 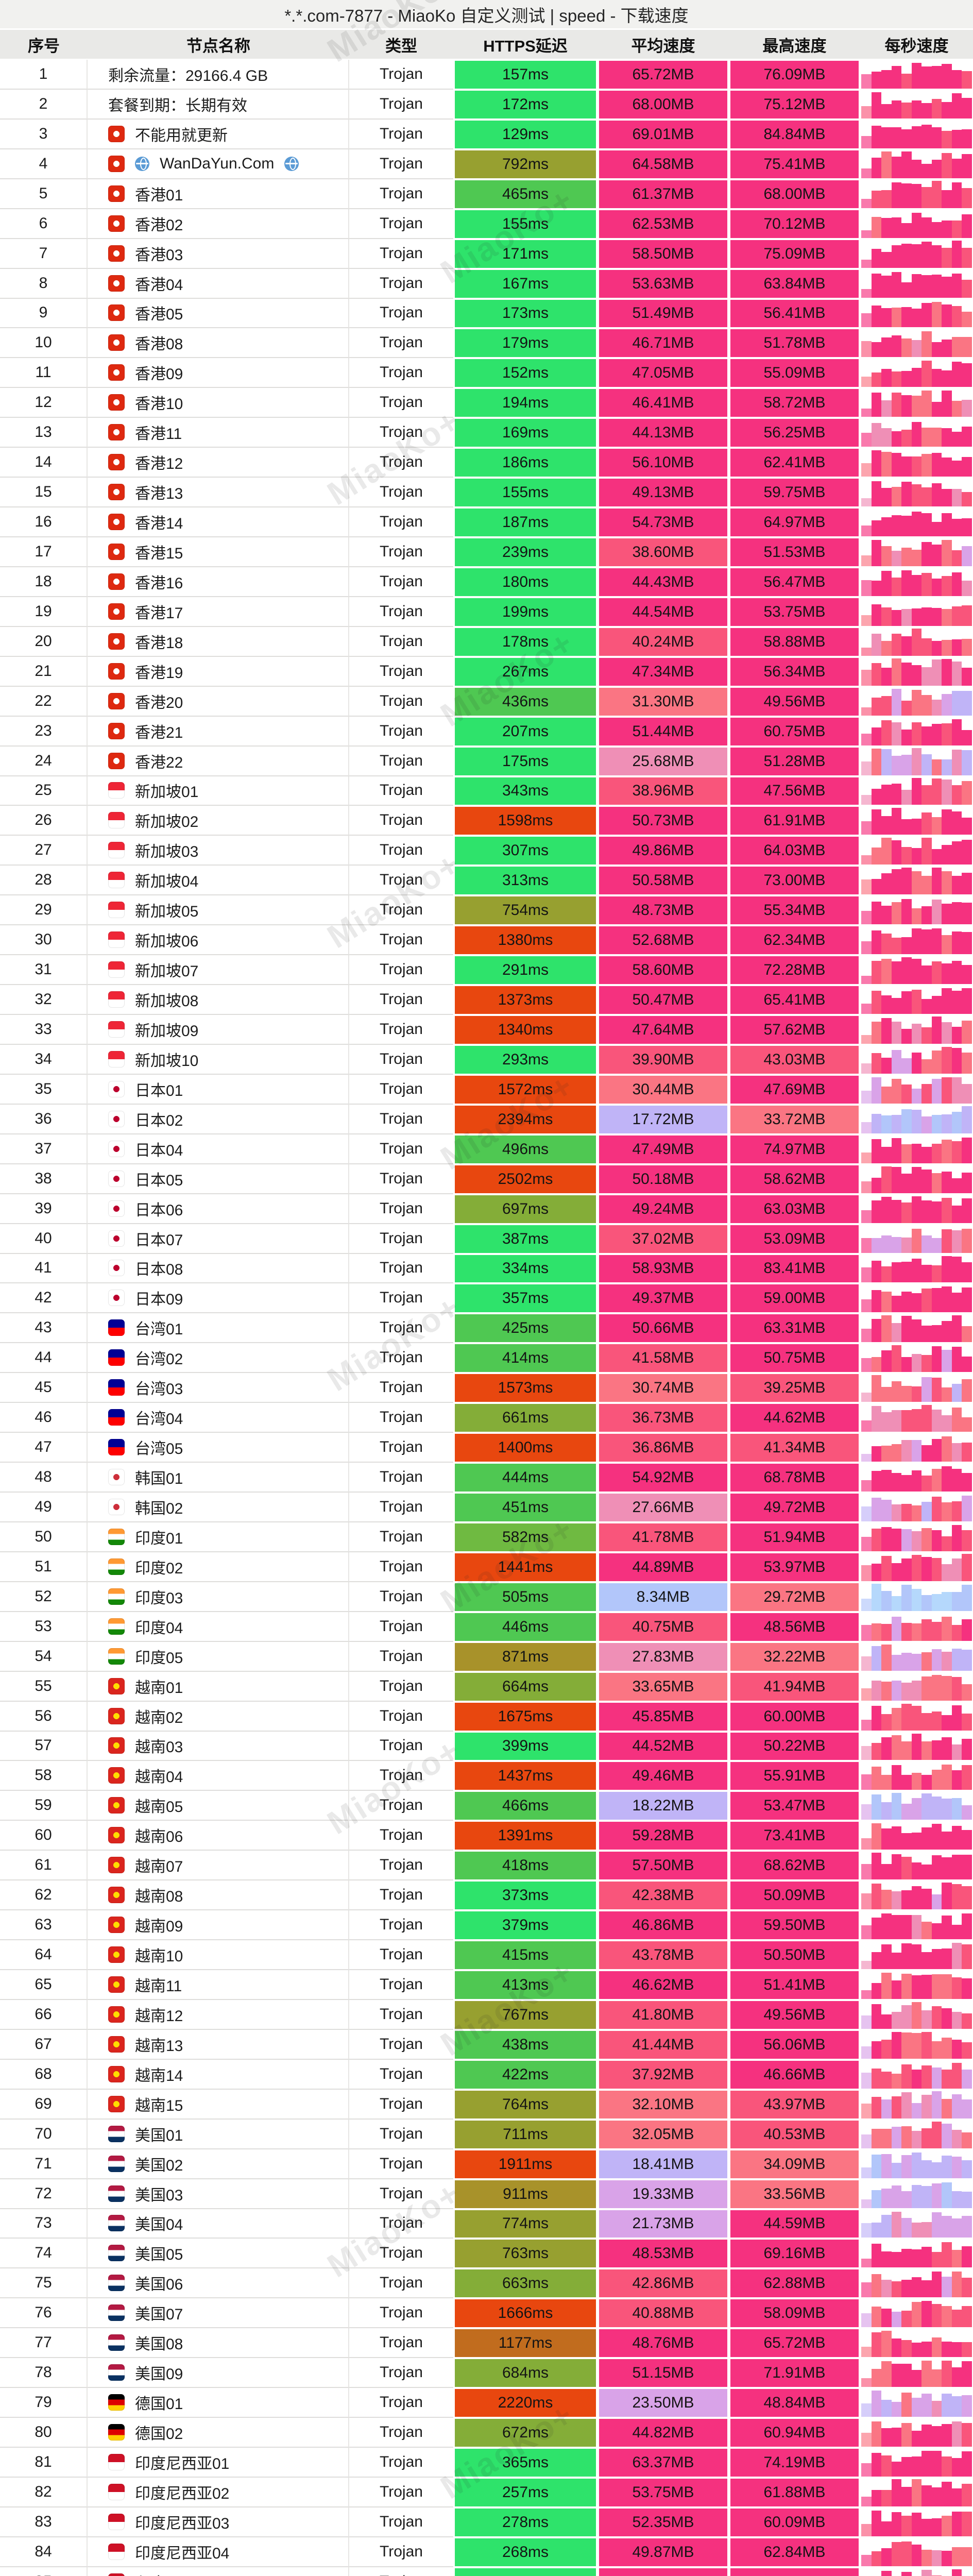 I want to click on node-name-cell: 美国06, so click(x=219, y=2283).